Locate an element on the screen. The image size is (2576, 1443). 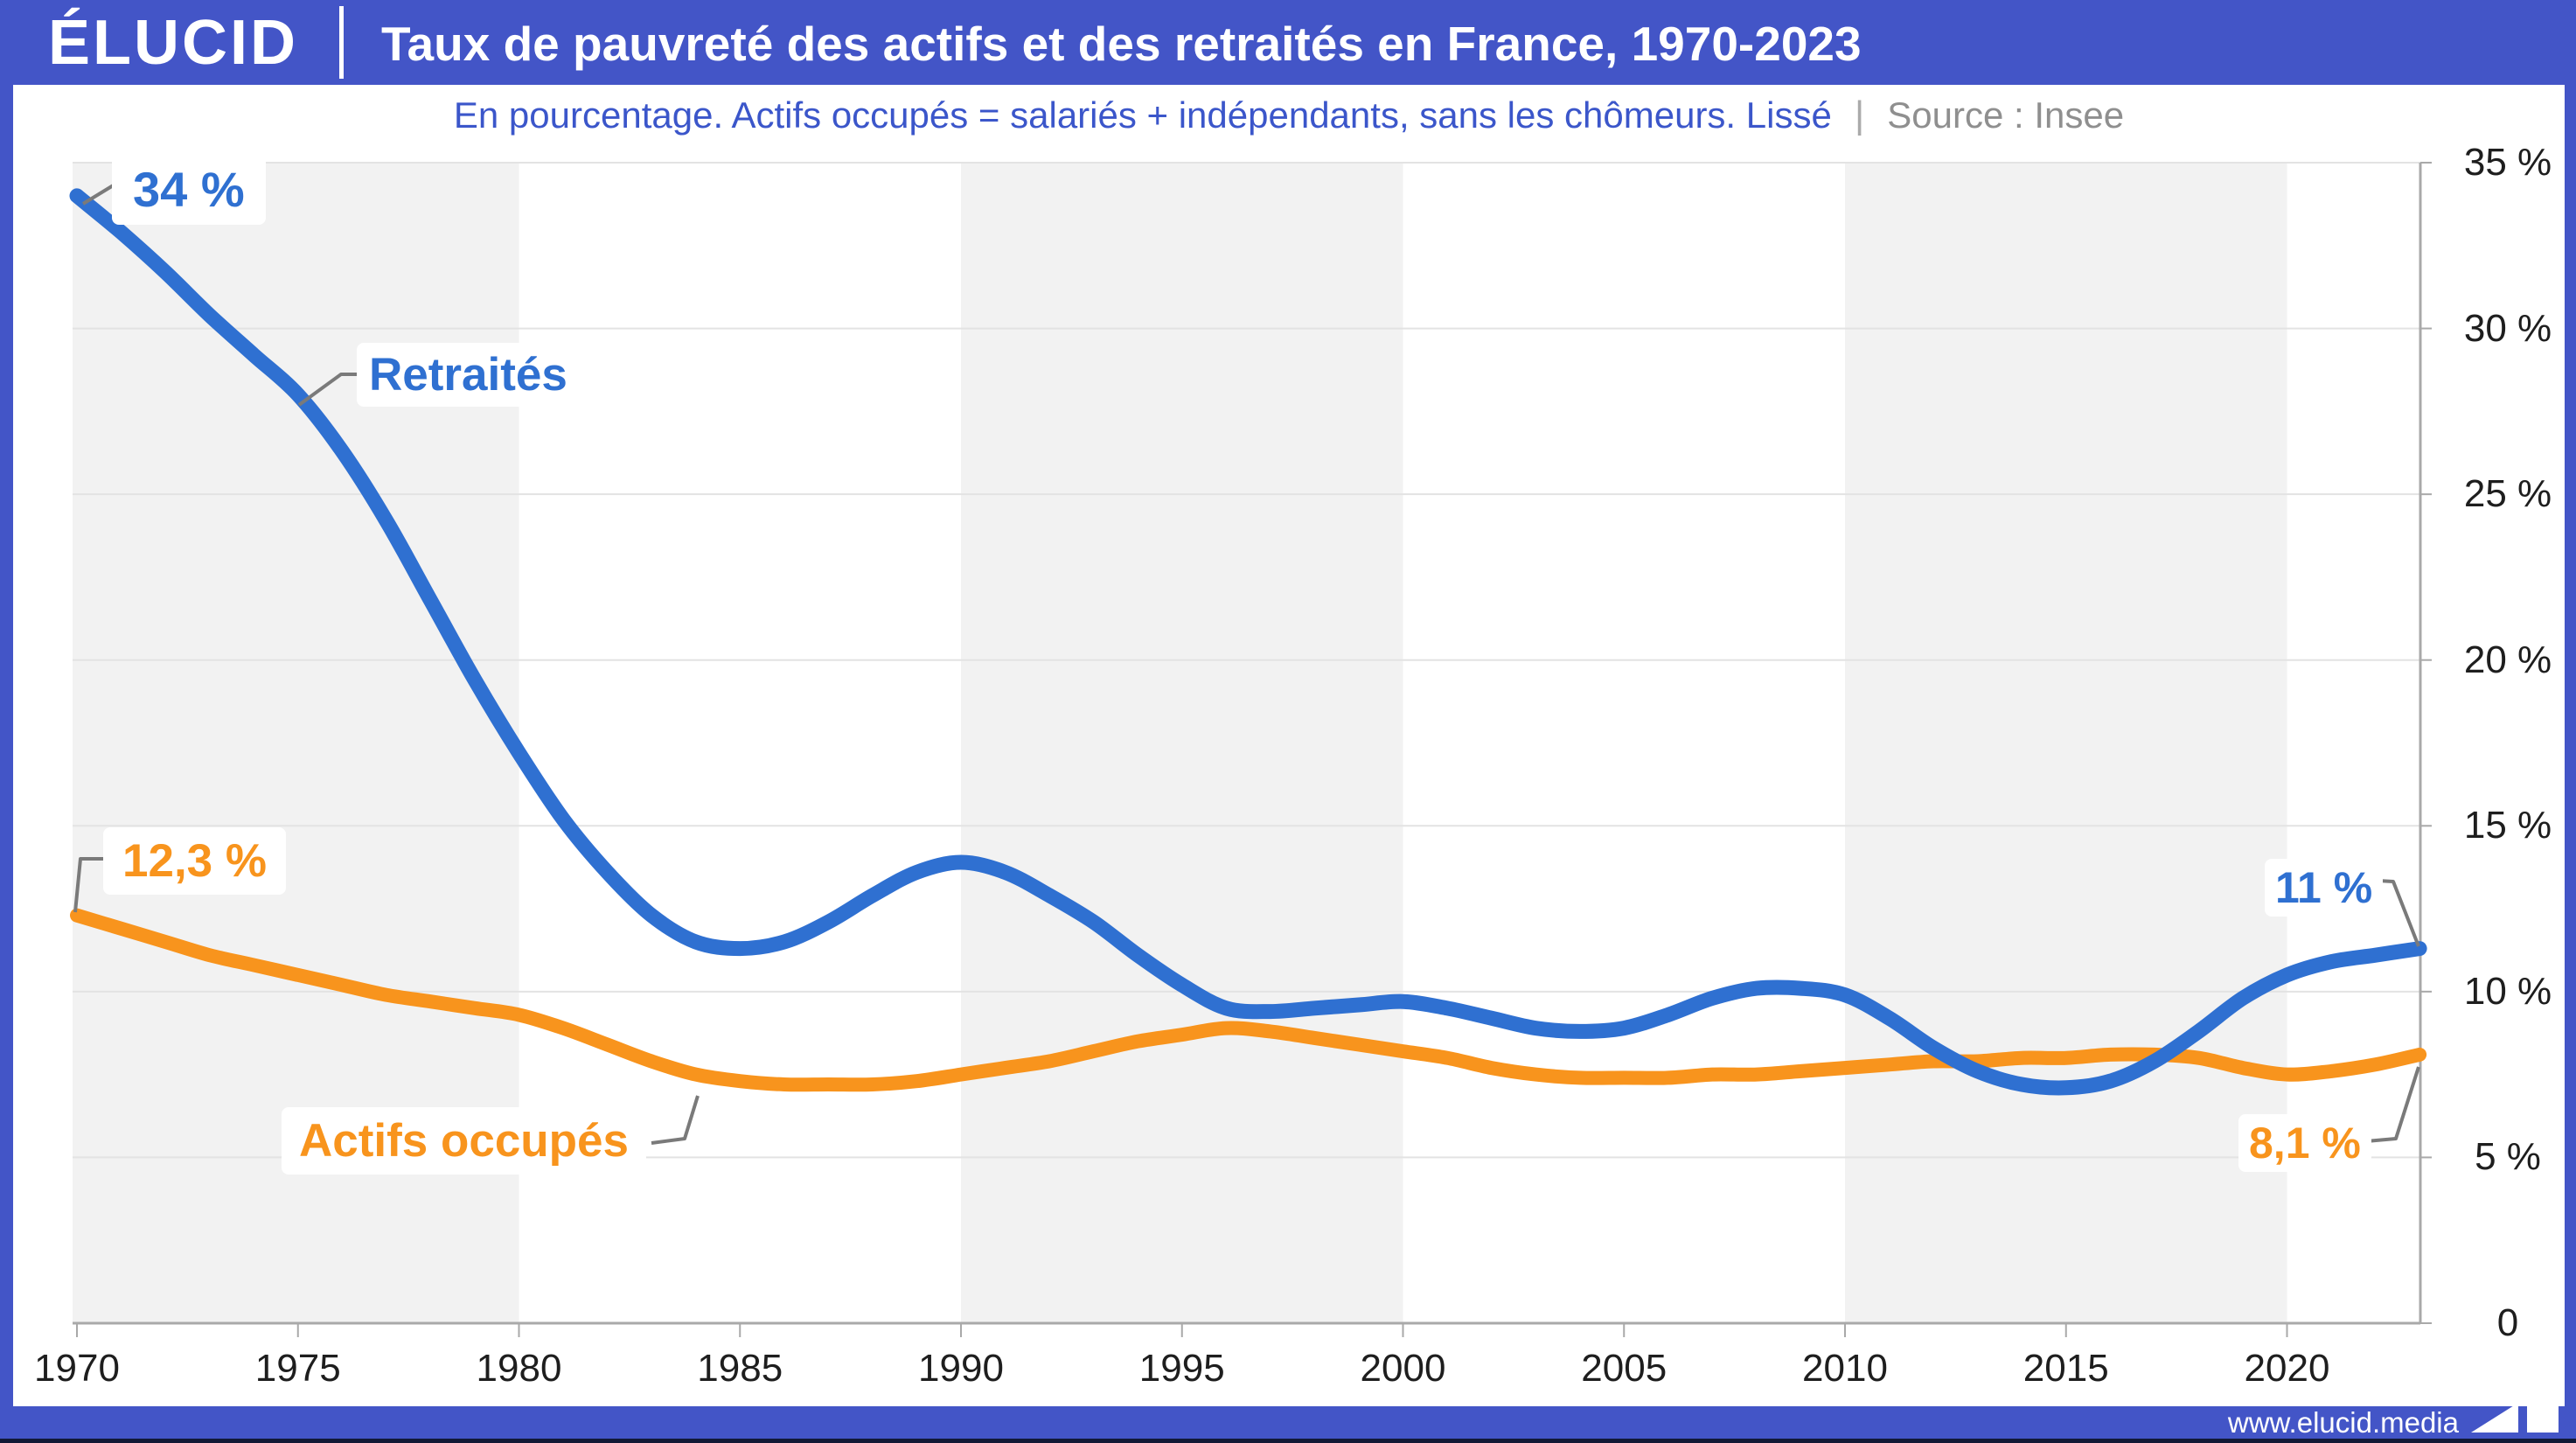
x-axis-label: 2010 is located at coordinates (1845, 1368).